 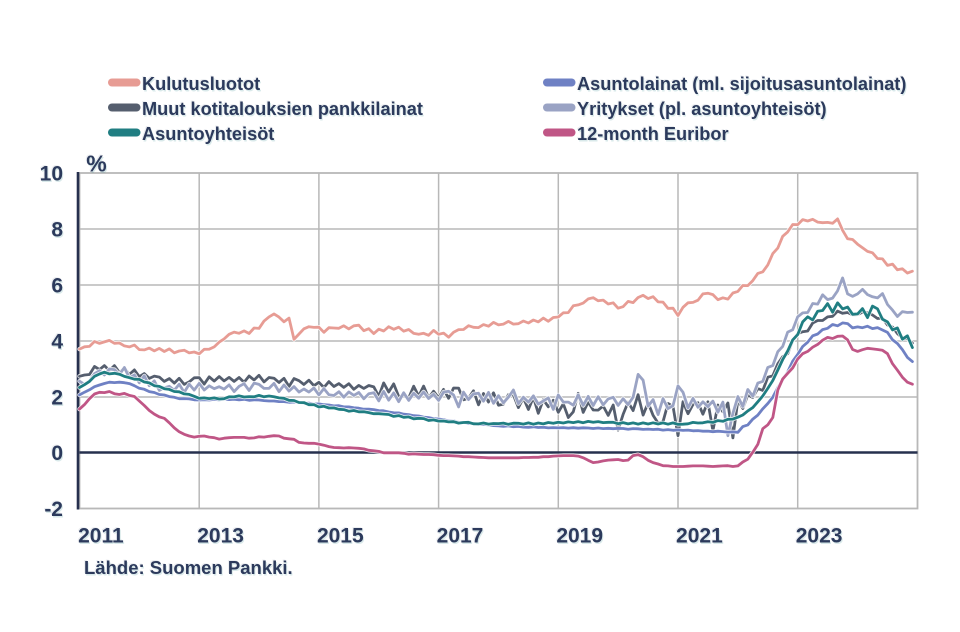 What do you see at coordinates (53, 509) in the screenshot?
I see `svg-text: -2` at bounding box center [53, 509].